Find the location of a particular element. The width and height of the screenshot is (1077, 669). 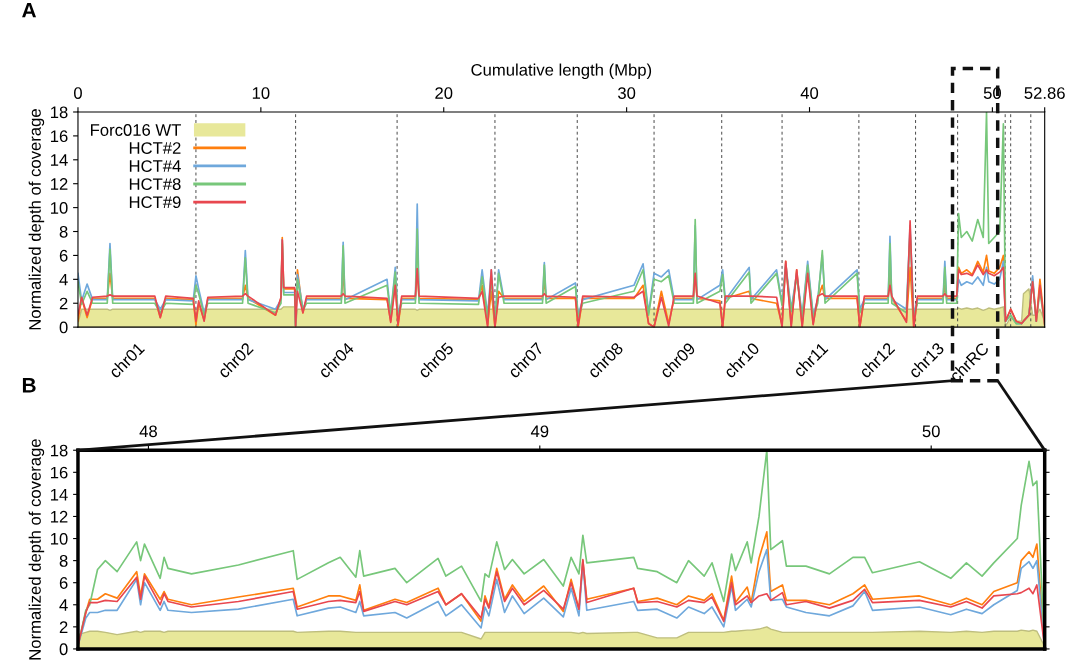

legend-label: HCT#4 is located at coordinates (155, 166).